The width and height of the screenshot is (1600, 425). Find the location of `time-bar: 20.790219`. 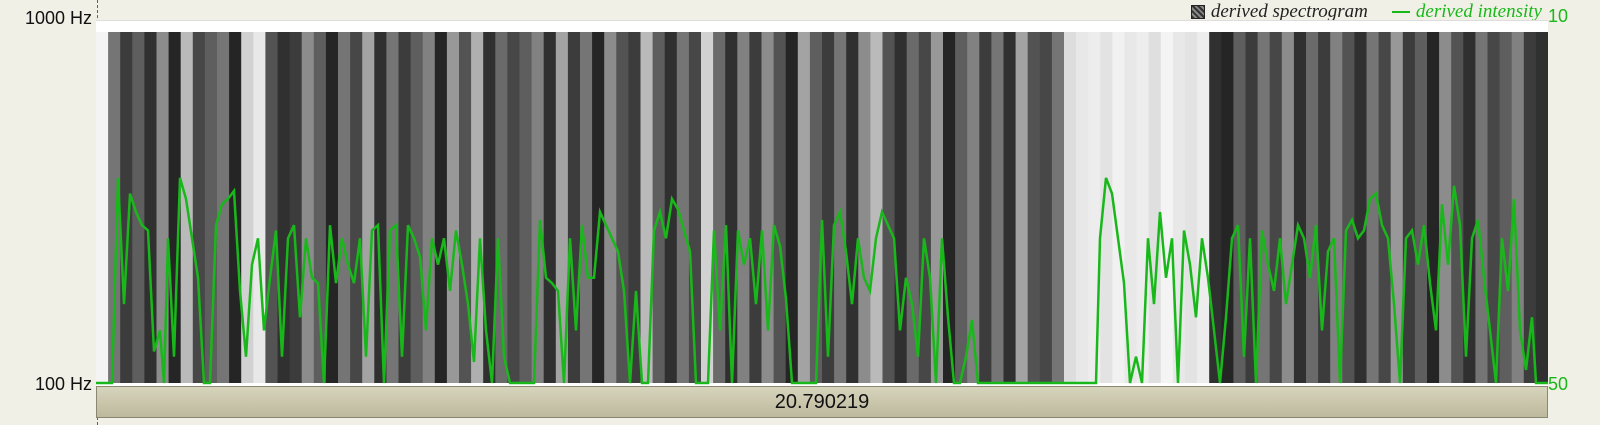

time-bar: 20.790219 is located at coordinates (822, 402).